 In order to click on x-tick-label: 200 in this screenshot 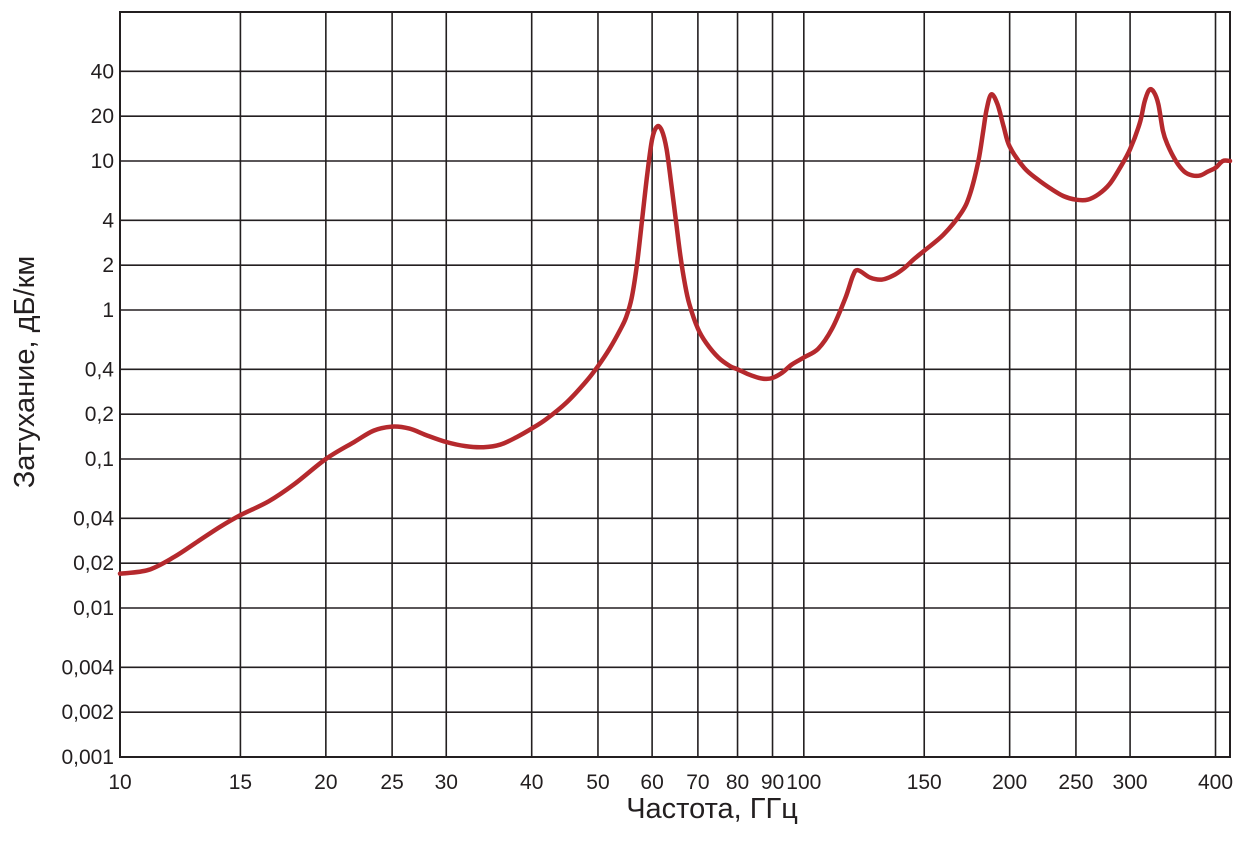, I will do `click(1009, 782)`.